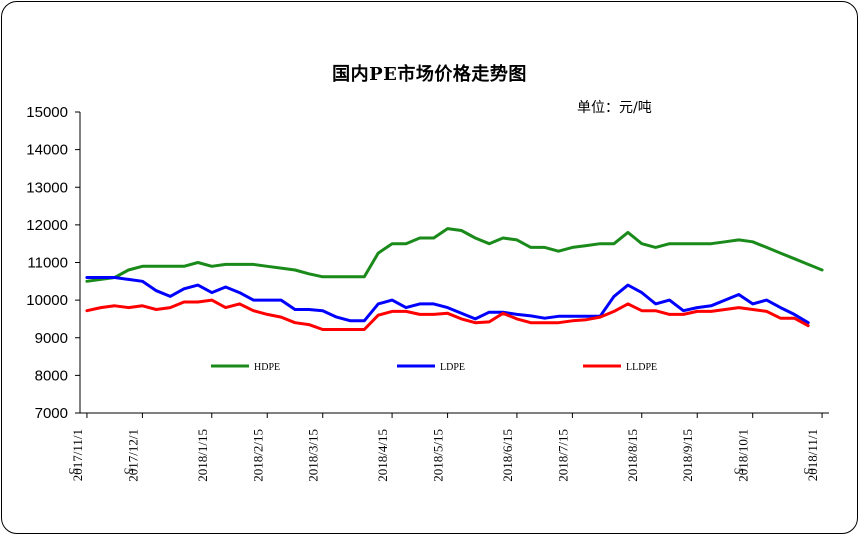  I want to click on legend-label-hdpe: HDPE, so click(267, 367).